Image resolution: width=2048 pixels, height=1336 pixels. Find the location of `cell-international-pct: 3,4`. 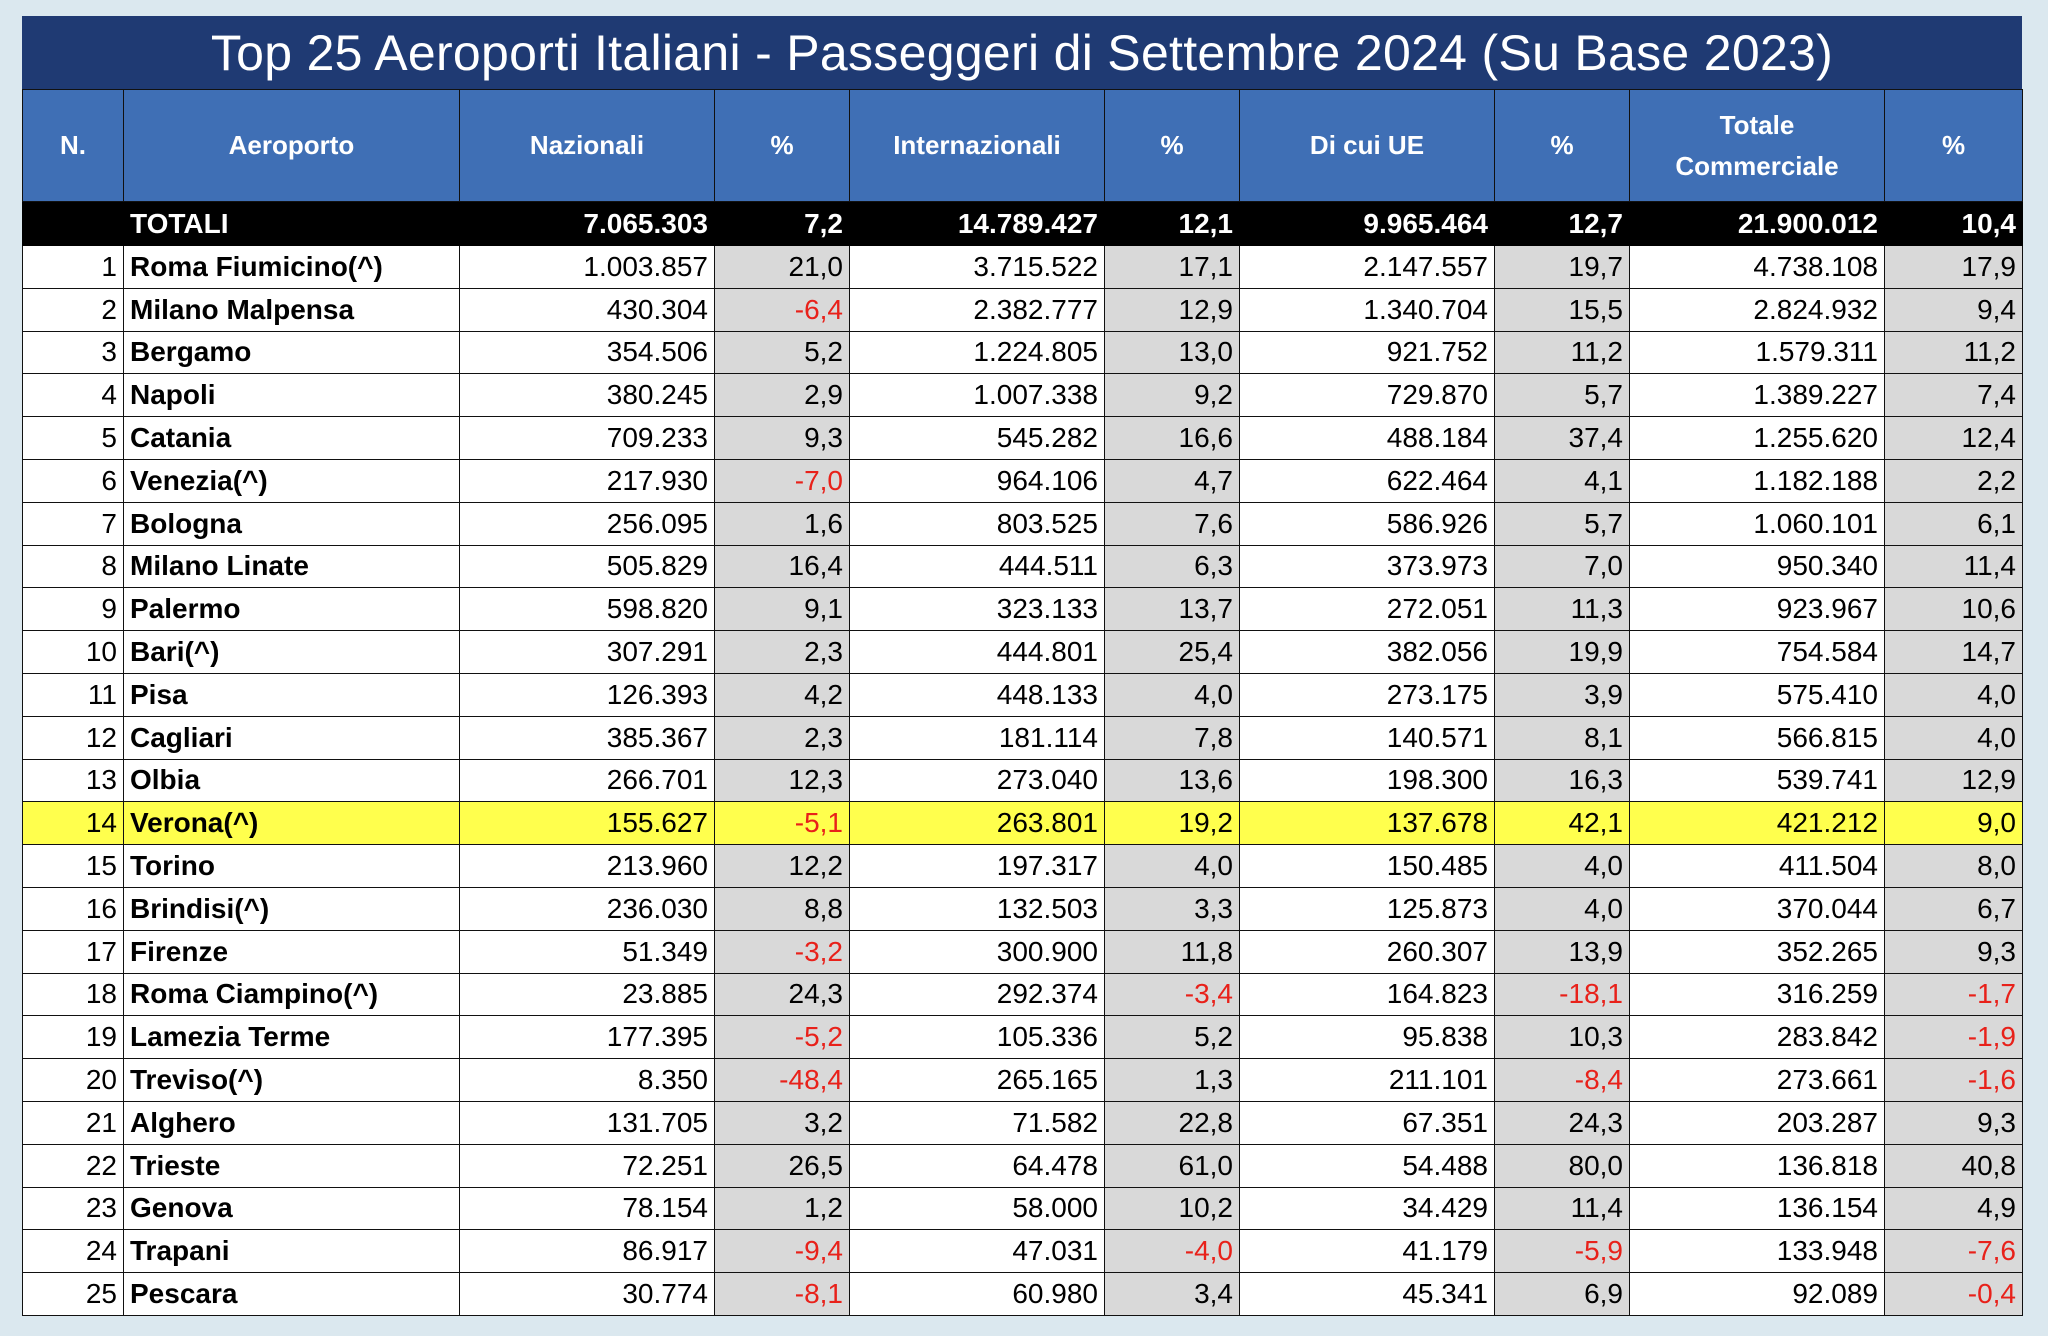

cell-international-pct: 3,4 is located at coordinates (1172, 1294).